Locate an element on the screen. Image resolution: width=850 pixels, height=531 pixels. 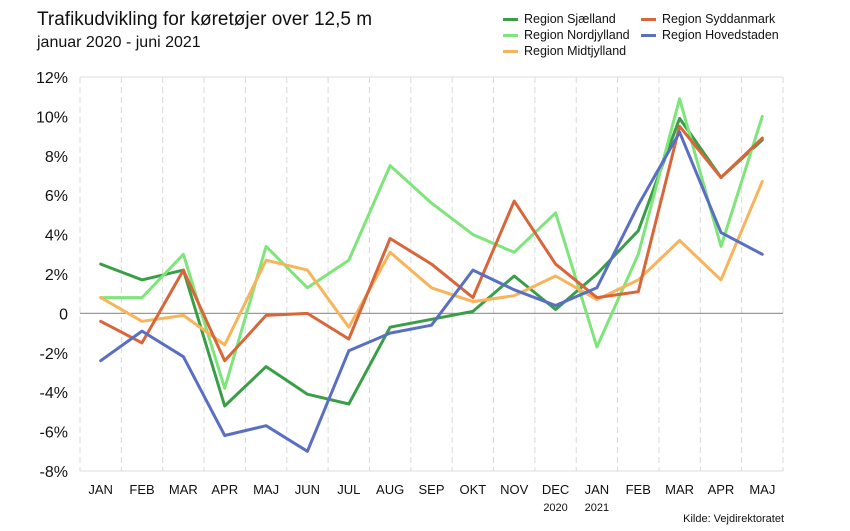
x-tick-sublabel: 2021 is located at coordinates (597, 508).